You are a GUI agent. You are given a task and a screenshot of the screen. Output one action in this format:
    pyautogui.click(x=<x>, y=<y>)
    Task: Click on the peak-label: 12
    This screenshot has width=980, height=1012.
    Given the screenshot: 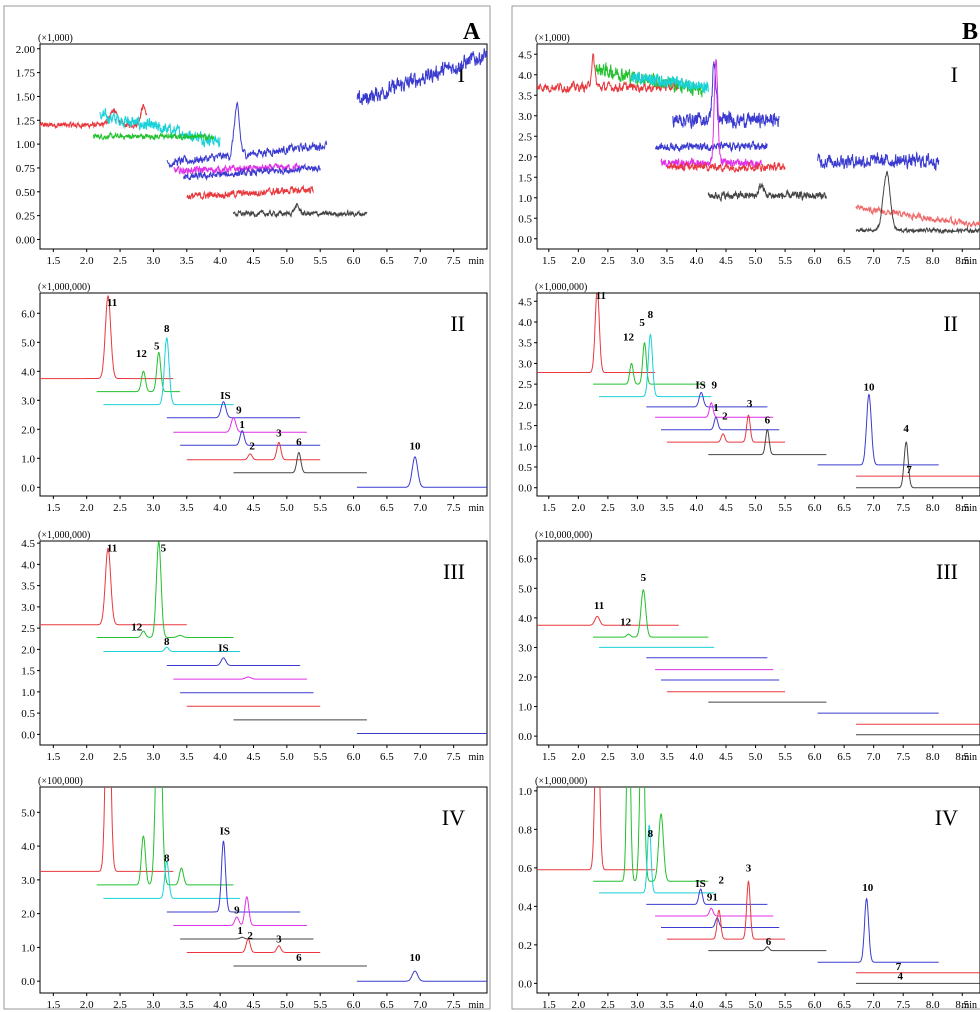 What is the action you would take?
    pyautogui.click(x=629, y=338)
    